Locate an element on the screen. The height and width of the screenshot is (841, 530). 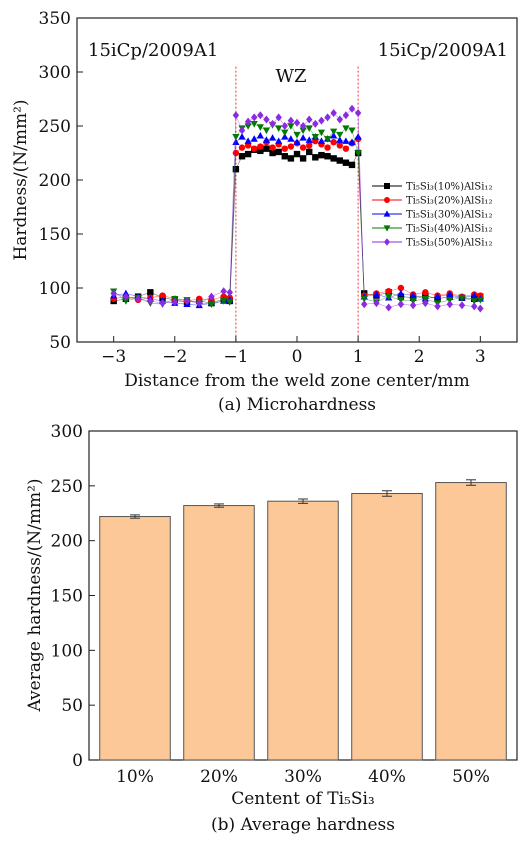
x-tick-label-b: 30% is located at coordinates (303, 777).